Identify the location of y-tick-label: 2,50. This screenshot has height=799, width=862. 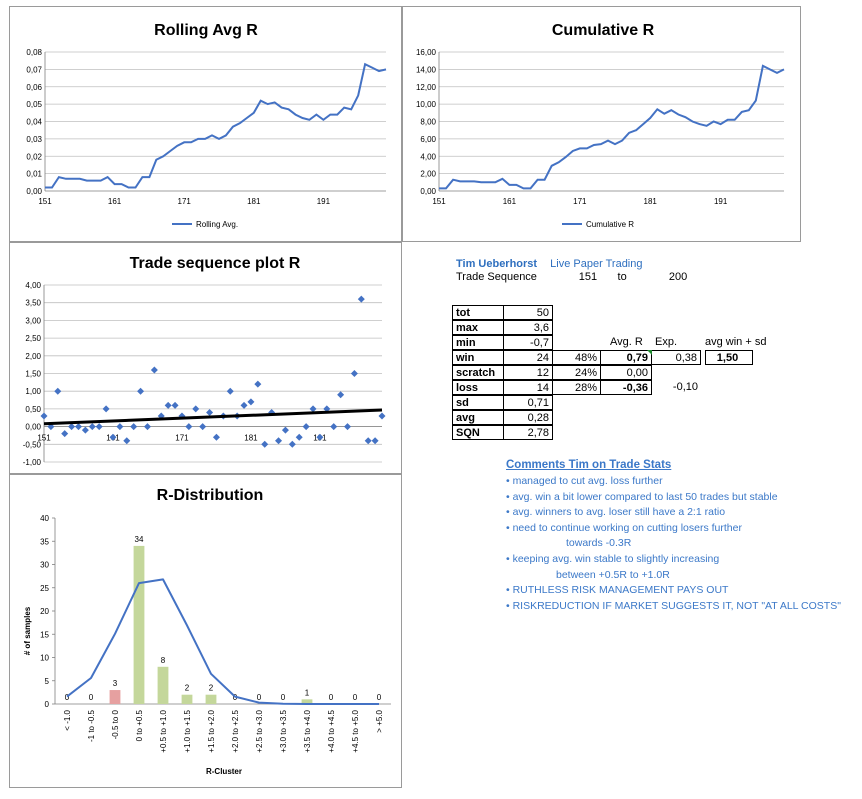
(33, 338).